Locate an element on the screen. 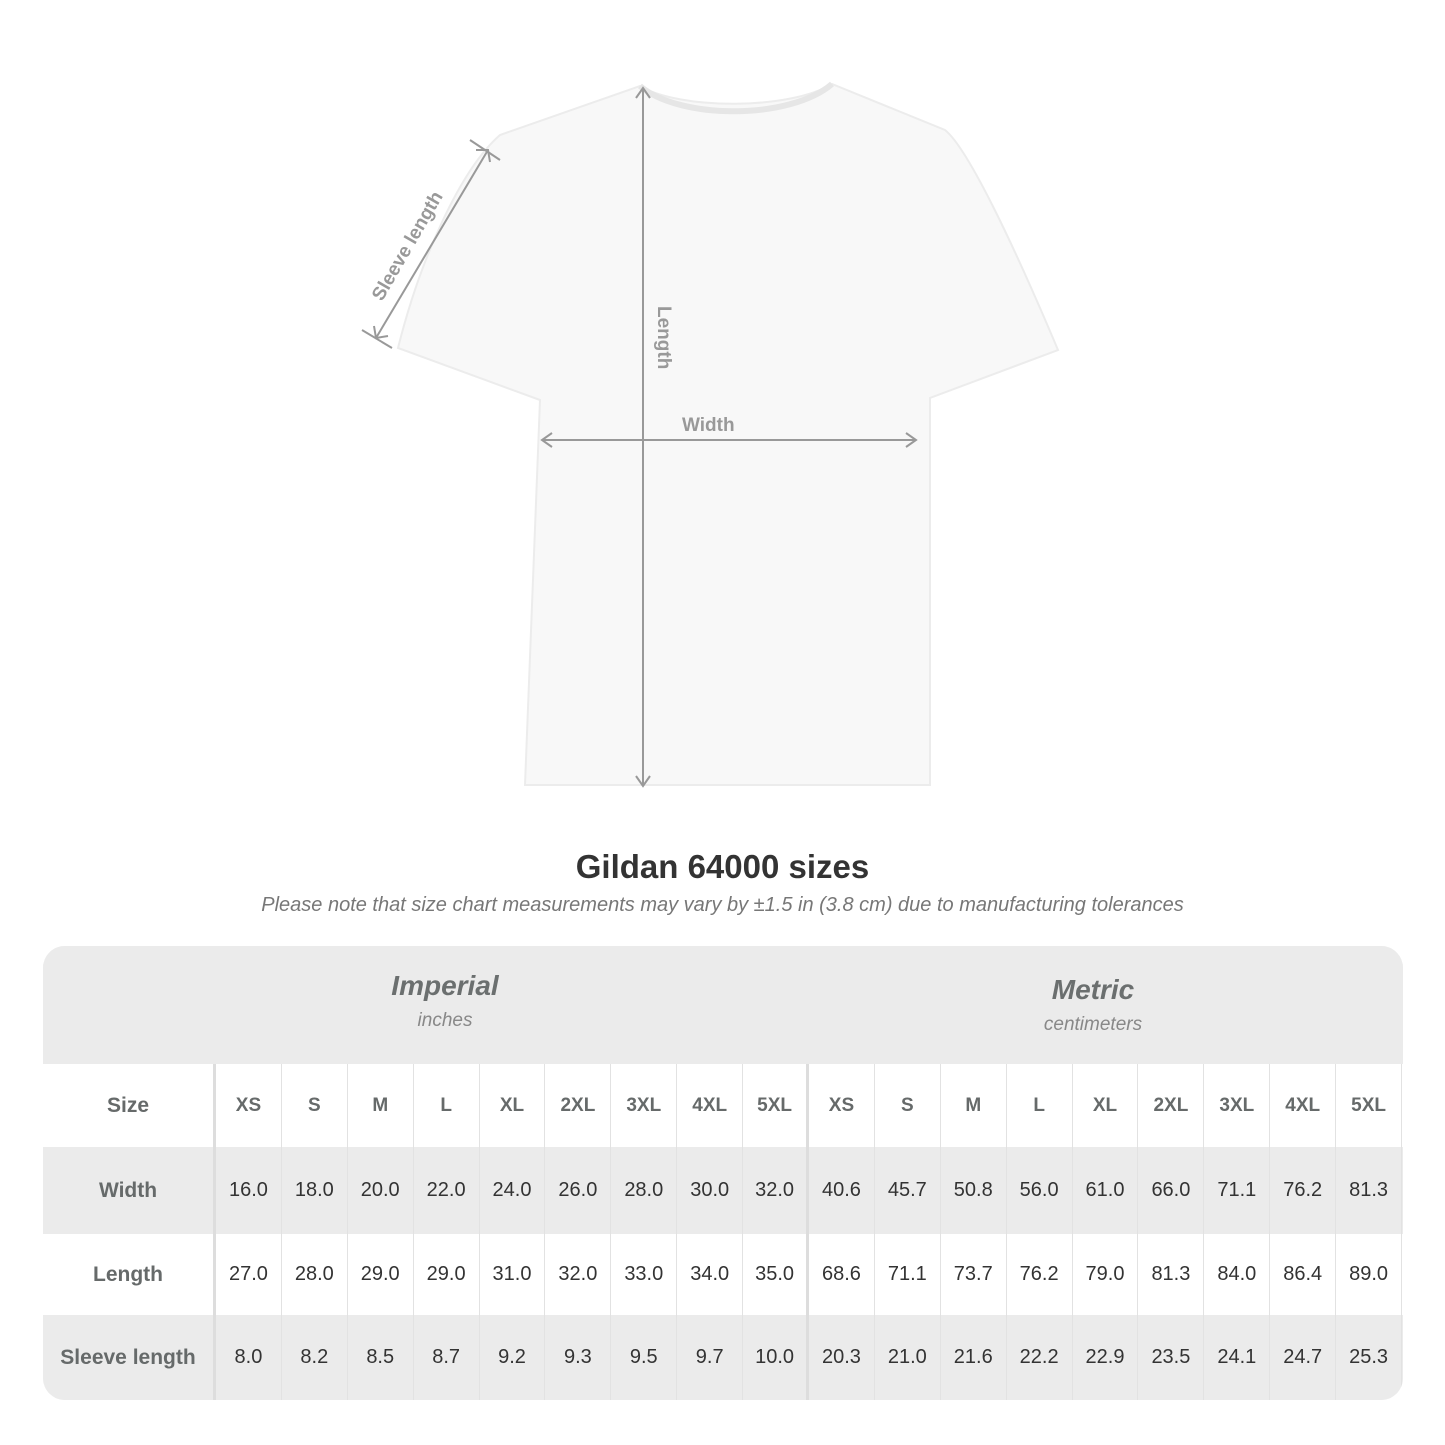  page-title: Gildan 64000 sizes is located at coordinates (722, 866).